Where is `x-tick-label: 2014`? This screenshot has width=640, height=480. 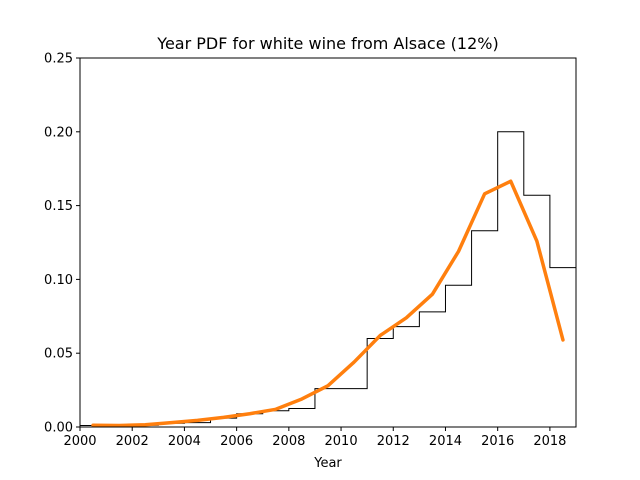 x-tick-label: 2014 is located at coordinates (445, 441).